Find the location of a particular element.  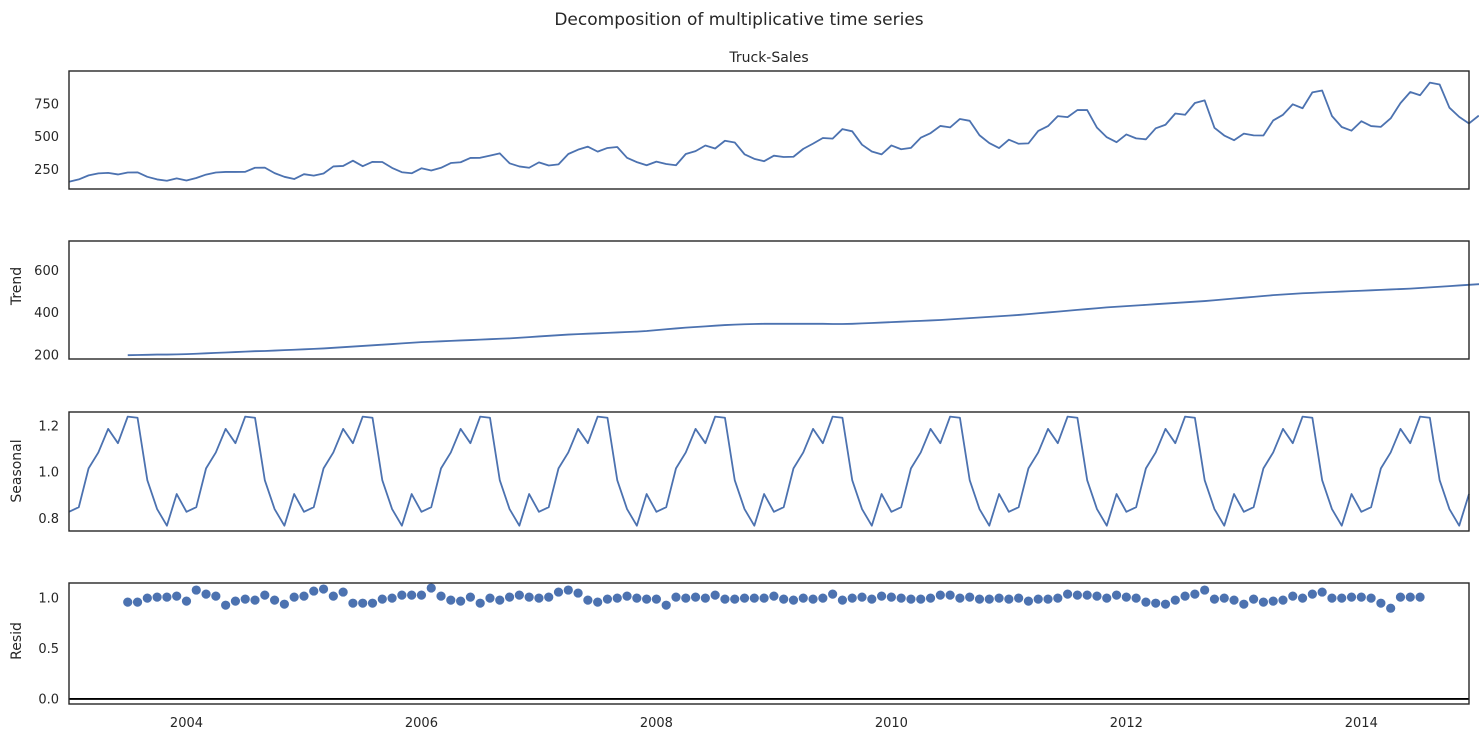

x-tick-label: 2006 is located at coordinates (421, 723).